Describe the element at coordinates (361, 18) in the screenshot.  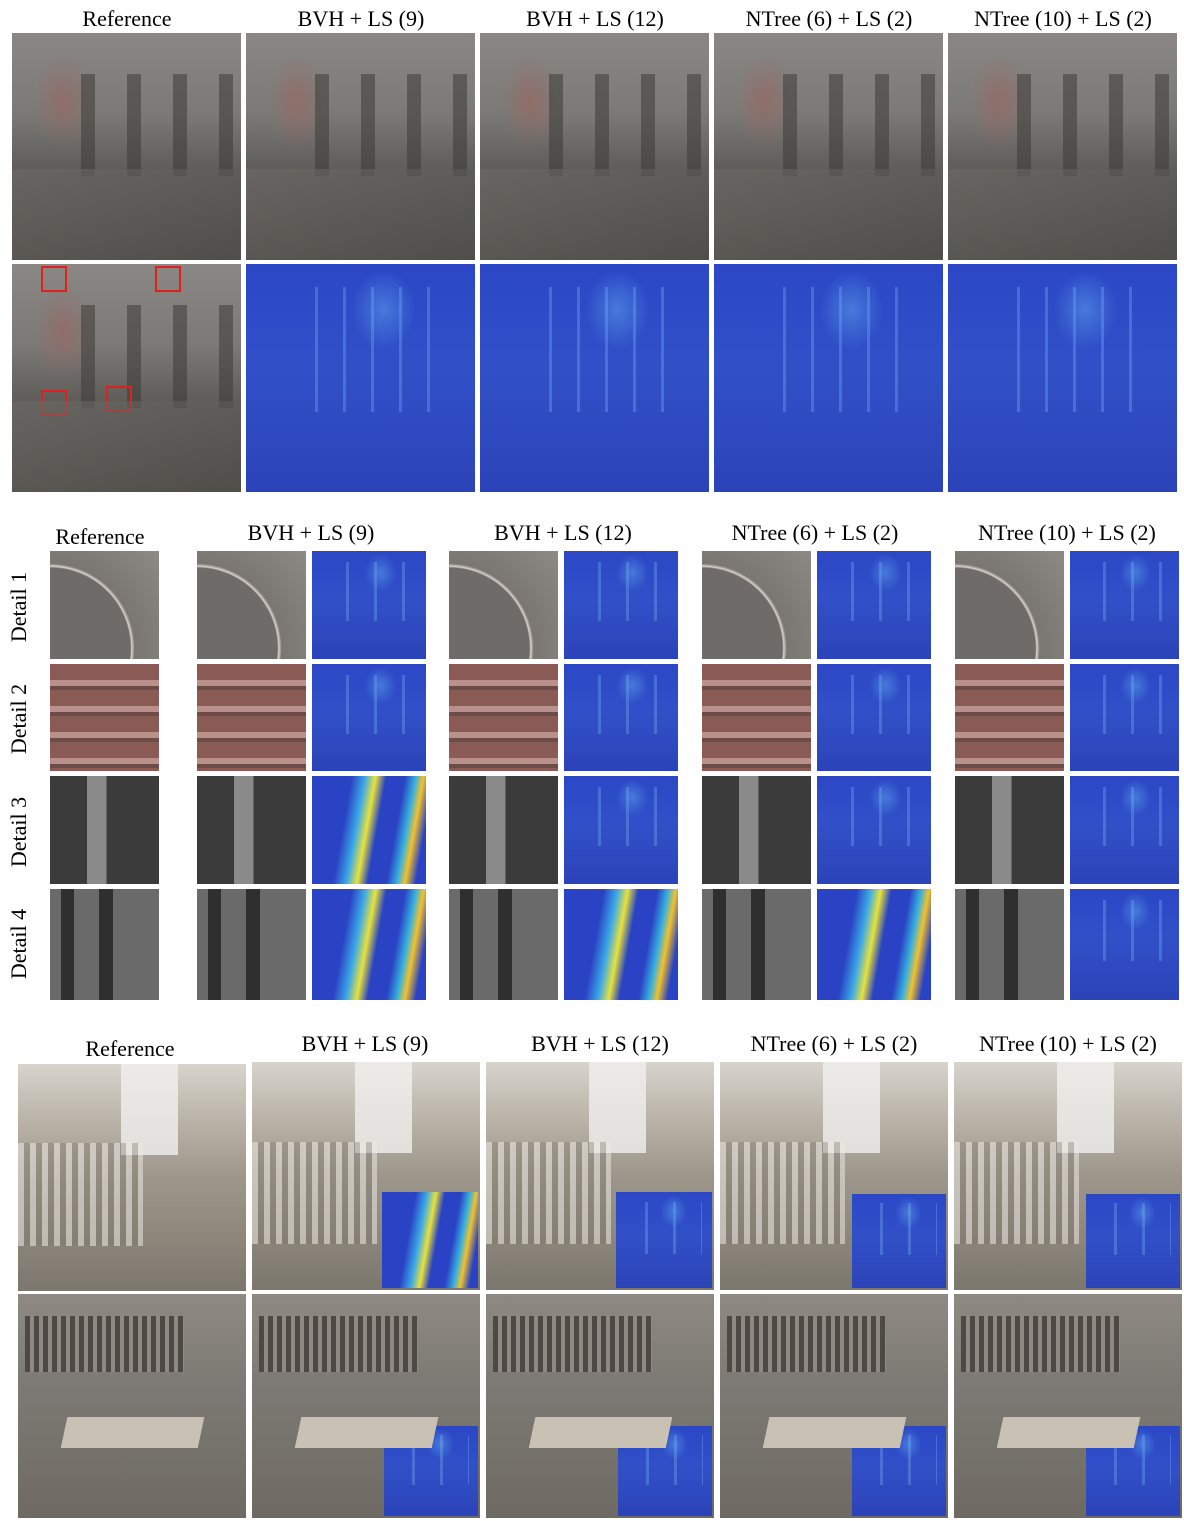
I see `top-header-bvh9: BVH + LS (9)` at that location.